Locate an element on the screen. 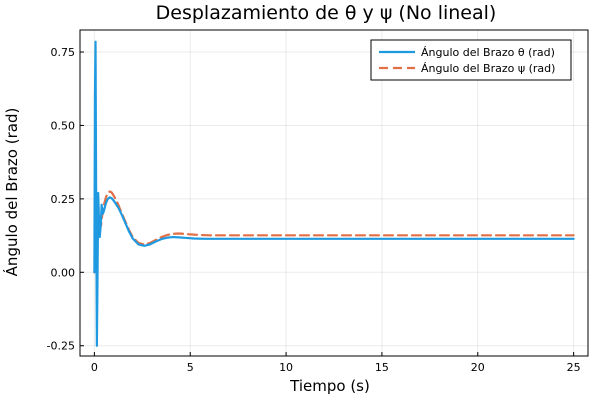 Image resolution: width=600 pixels, height=400 pixels. y-tick-label: 0.00 is located at coordinates (63, 272).